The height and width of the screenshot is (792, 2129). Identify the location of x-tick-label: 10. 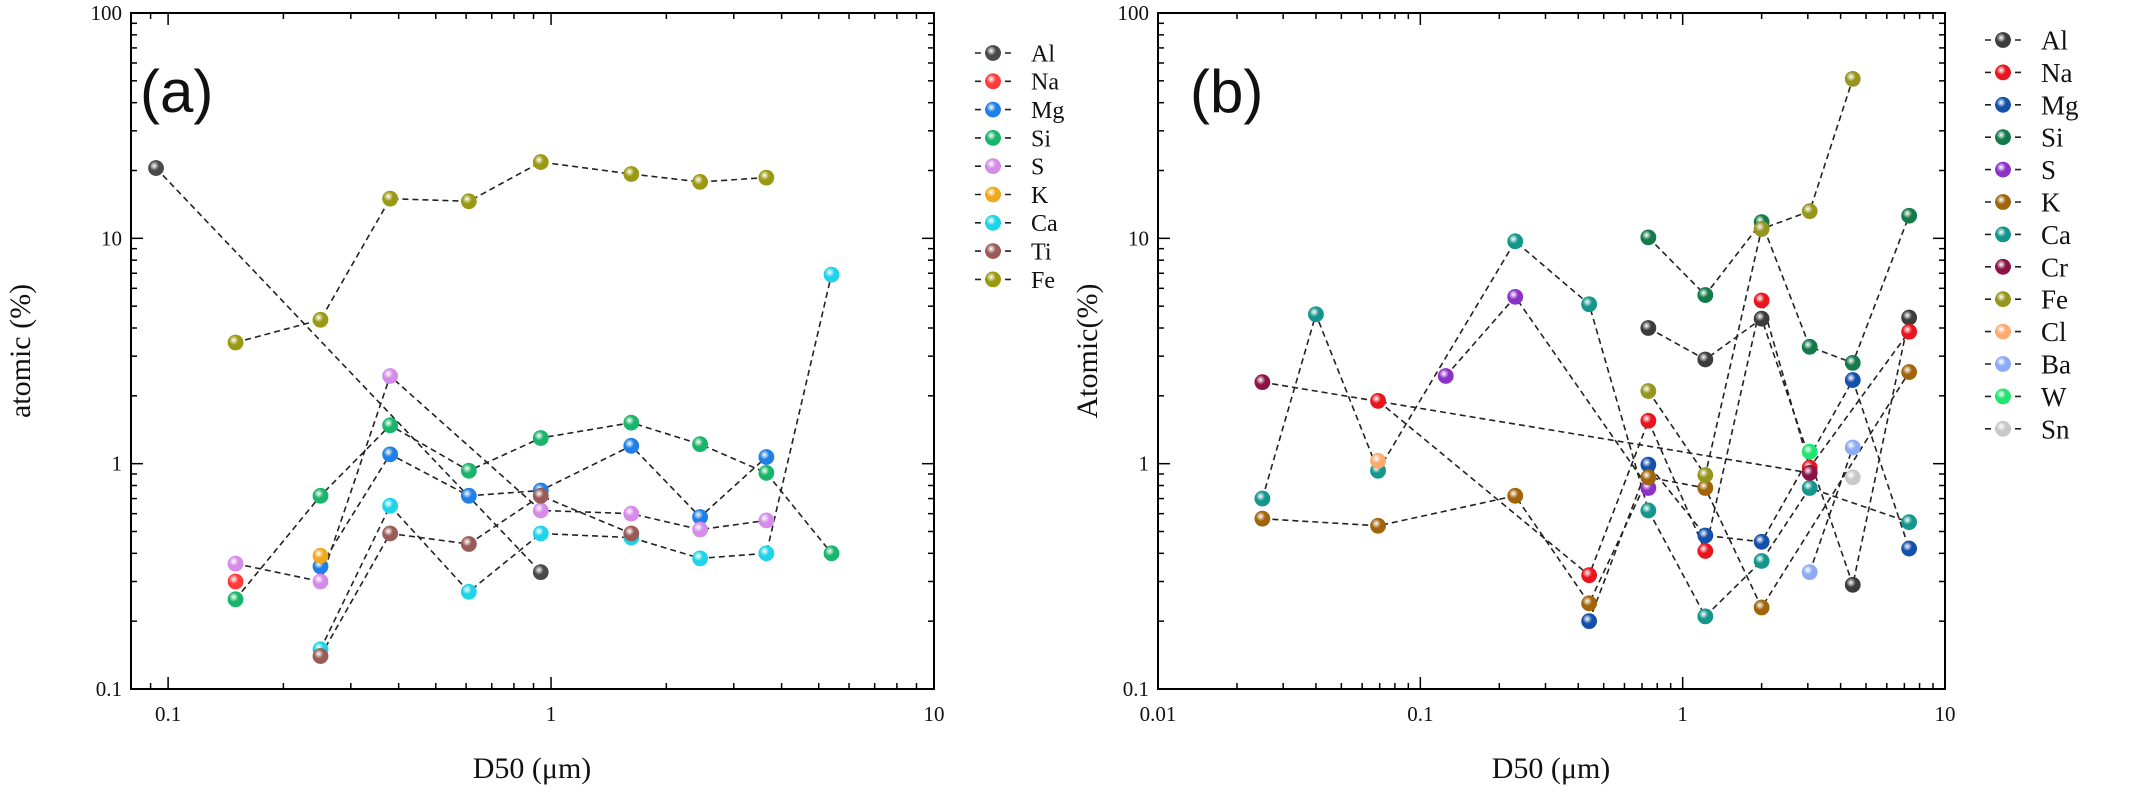
(1945, 714).